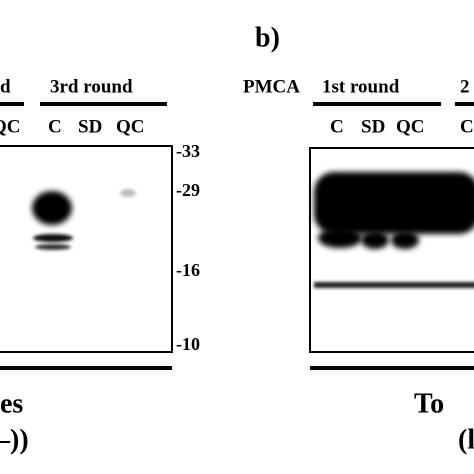  I want to click on prefix: PMCA, so click(271, 86).